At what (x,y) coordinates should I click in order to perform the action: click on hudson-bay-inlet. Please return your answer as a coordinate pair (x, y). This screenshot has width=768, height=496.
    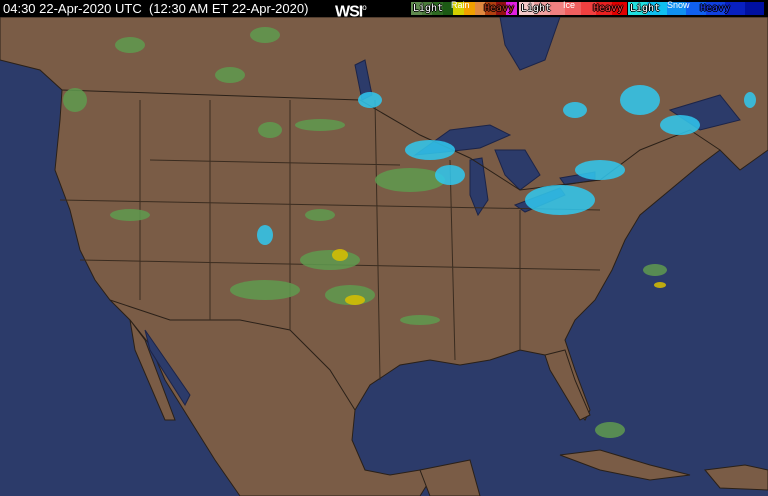
    Looking at the image, I should click on (530, 44).